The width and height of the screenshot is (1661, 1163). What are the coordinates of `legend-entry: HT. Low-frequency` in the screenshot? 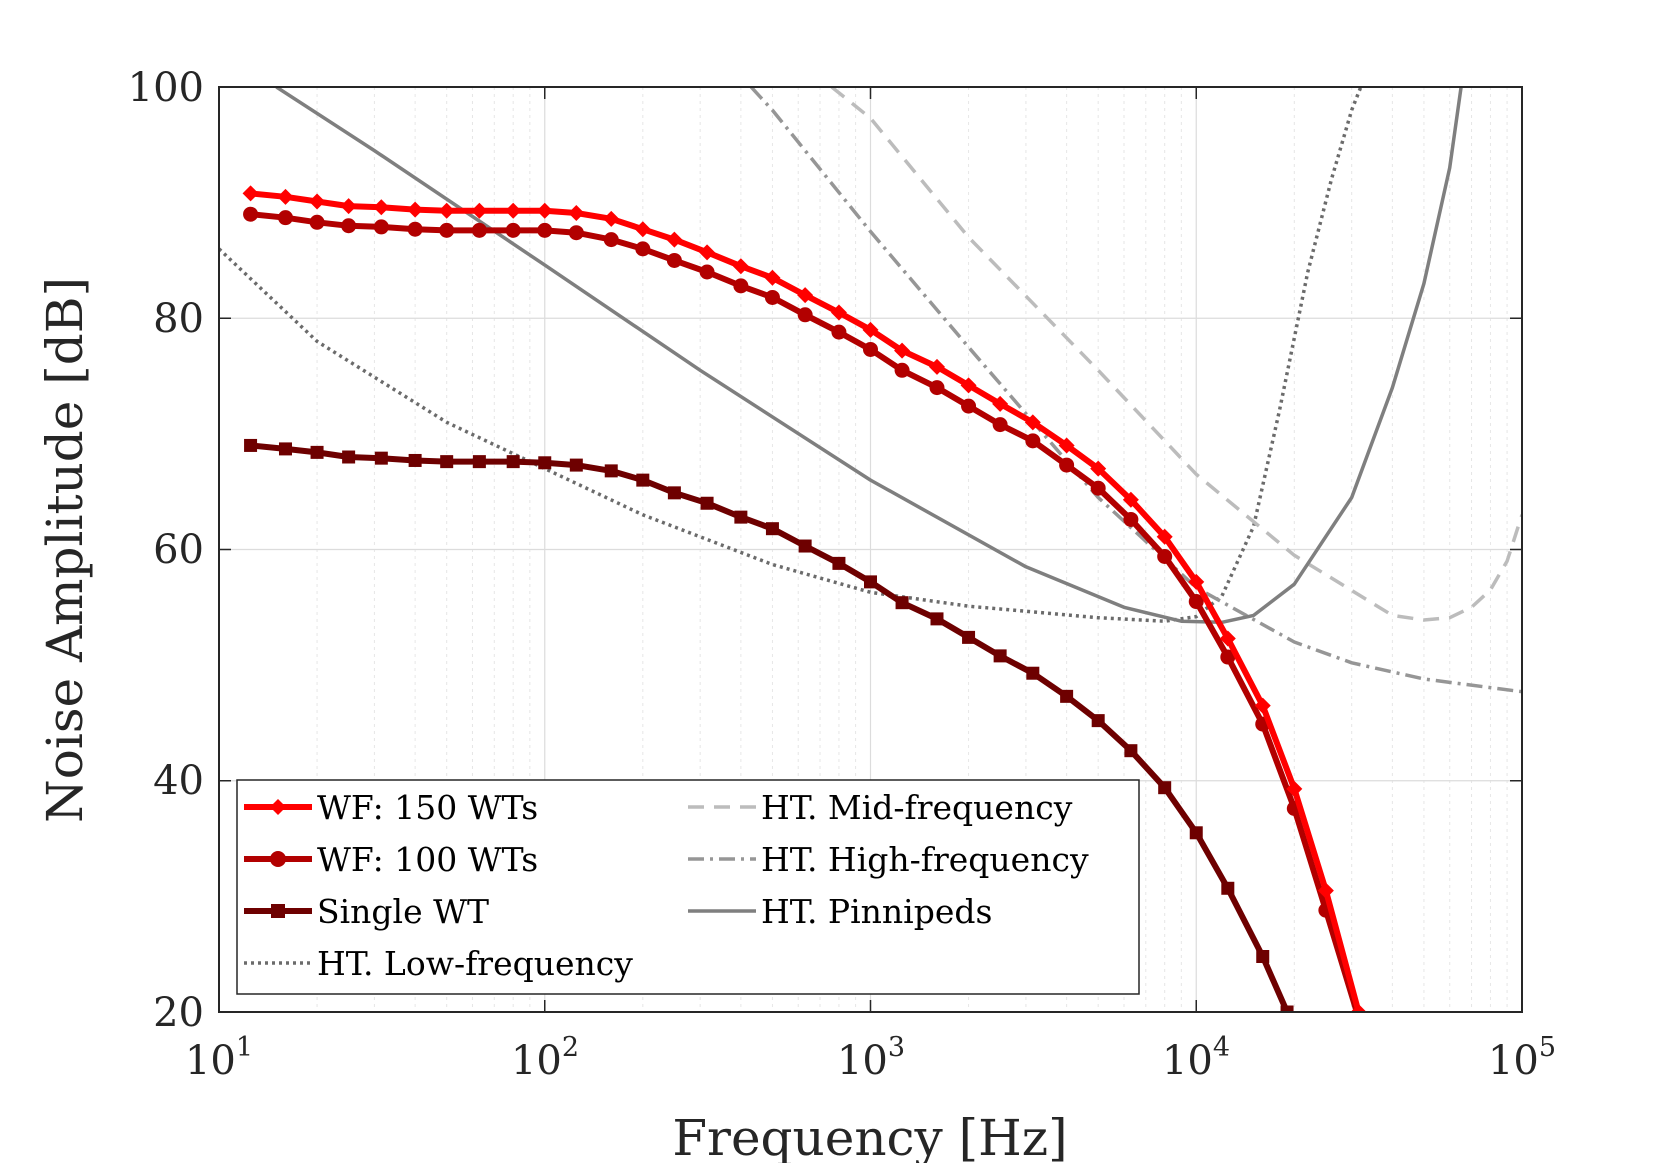 It's located at (438, 963).